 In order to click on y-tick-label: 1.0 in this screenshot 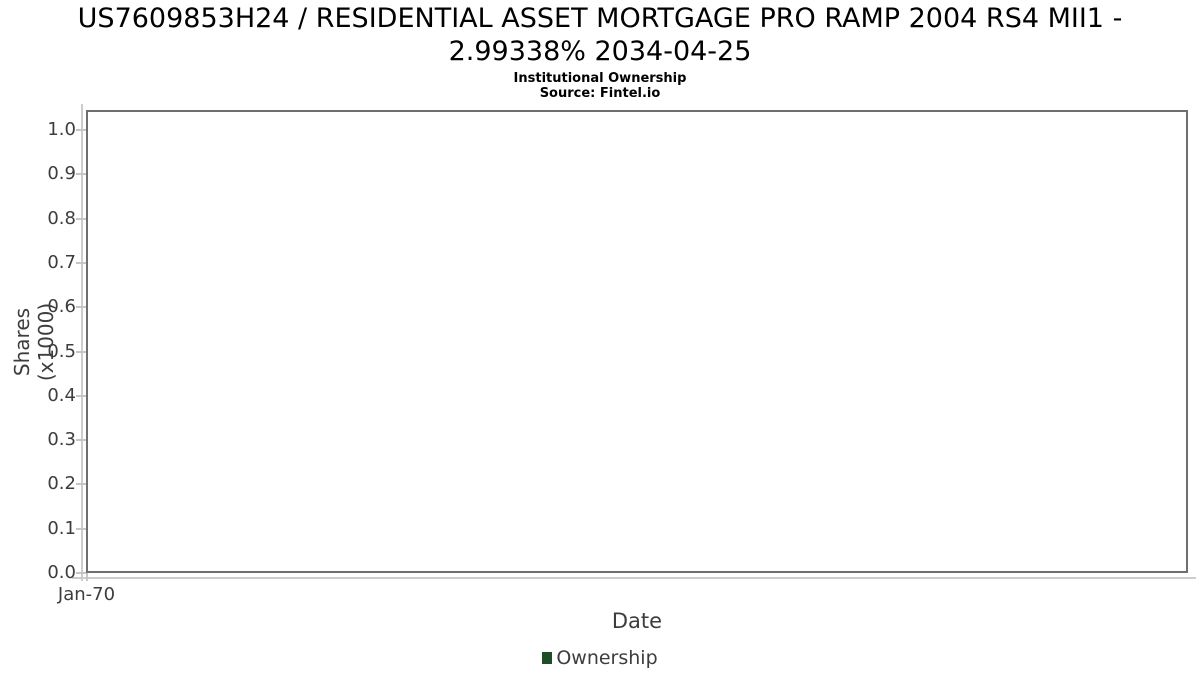, I will do `click(61, 129)`.